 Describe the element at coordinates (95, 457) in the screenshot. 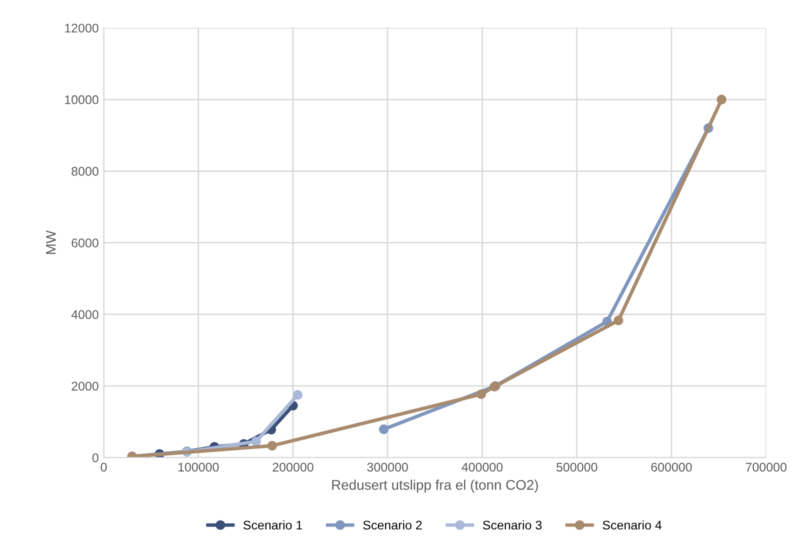

I see `y-tick-label: 0` at that location.